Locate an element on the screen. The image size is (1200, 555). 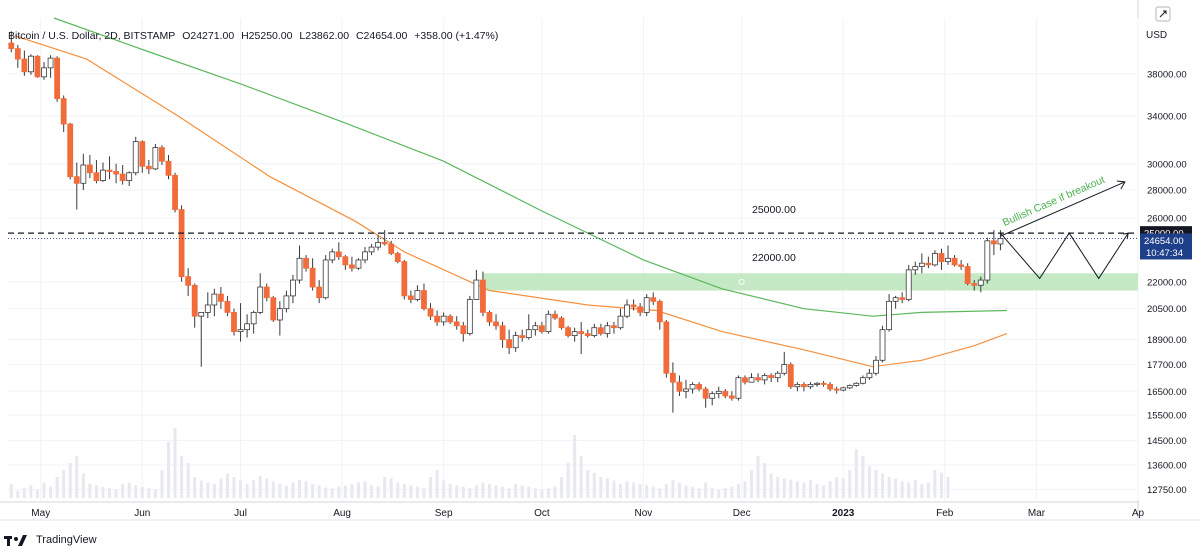
symbol-label: Bitcoin / U.S. Dollar, 2D, BITSTAMP is located at coordinates (92, 36).